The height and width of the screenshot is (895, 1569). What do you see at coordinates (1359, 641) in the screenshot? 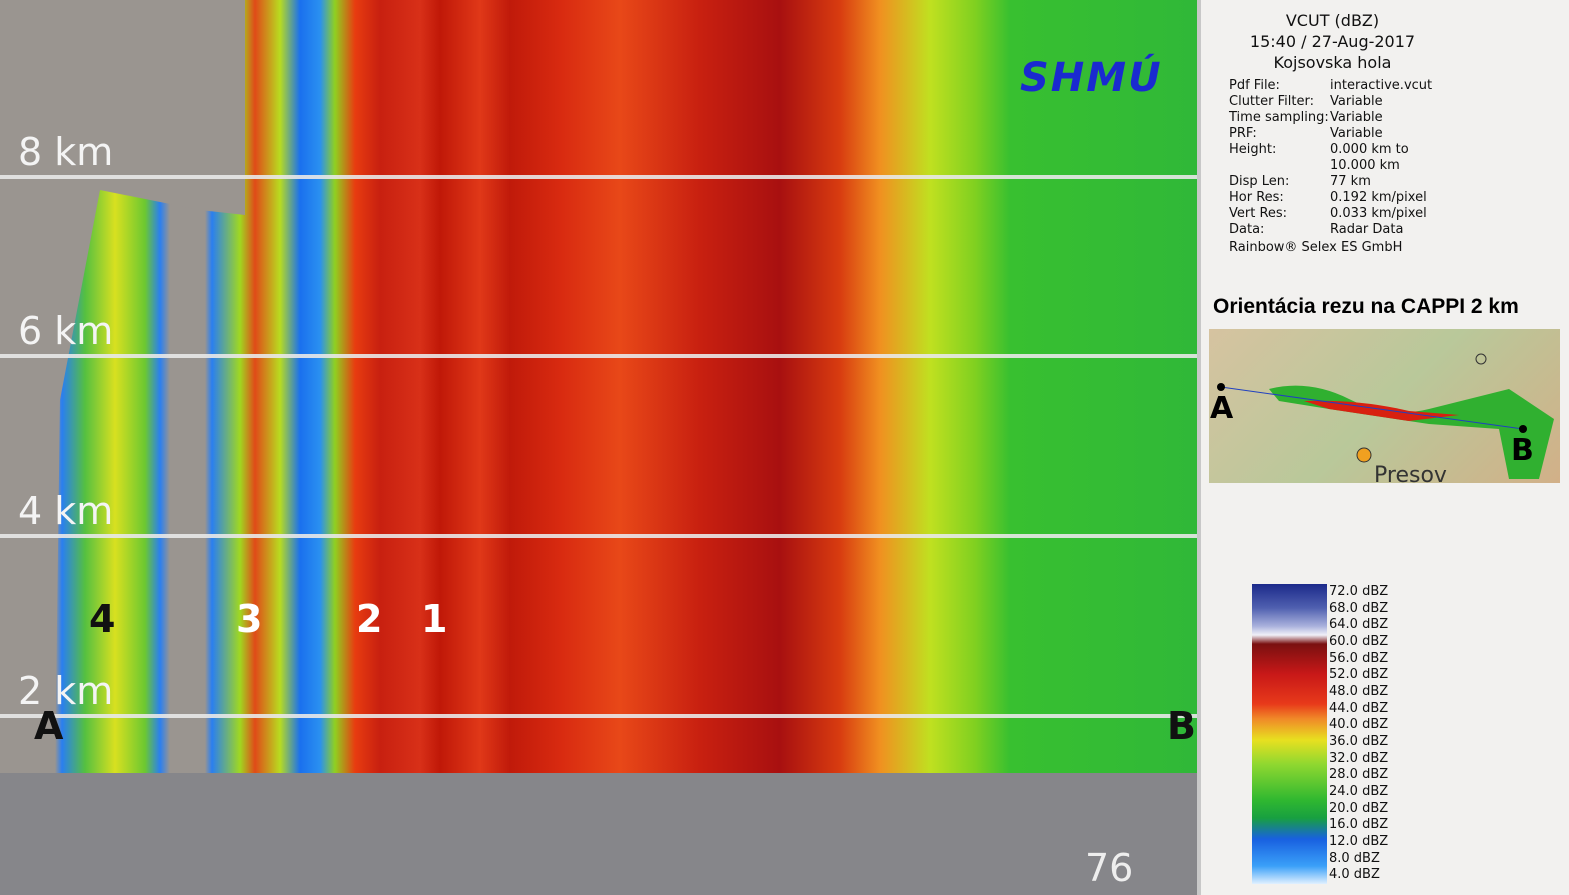
I see `legend-label: 60.0 dBZ` at bounding box center [1359, 641].